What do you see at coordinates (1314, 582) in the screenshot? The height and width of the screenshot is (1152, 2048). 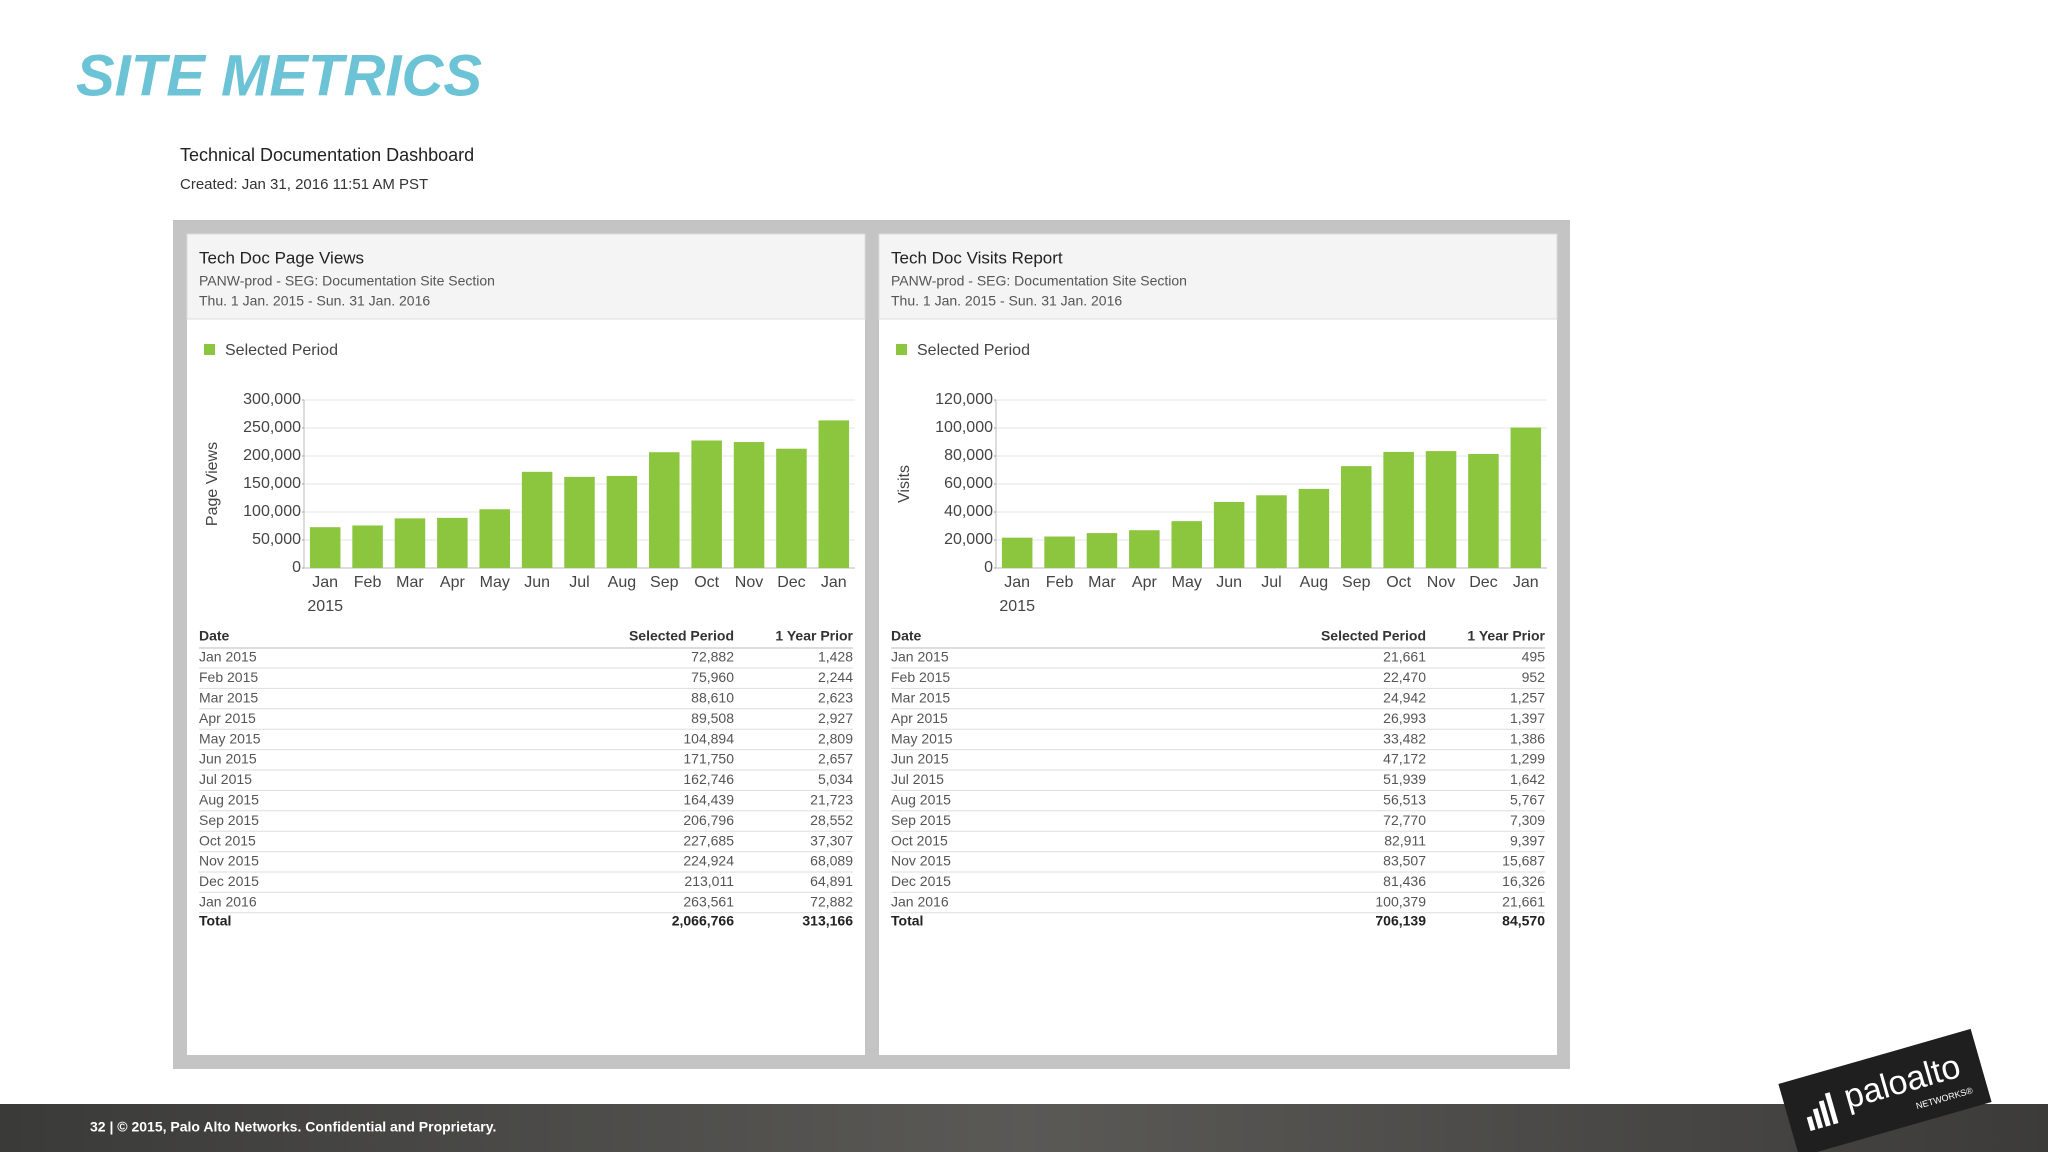 I see `x-tick-label: Aug` at bounding box center [1314, 582].